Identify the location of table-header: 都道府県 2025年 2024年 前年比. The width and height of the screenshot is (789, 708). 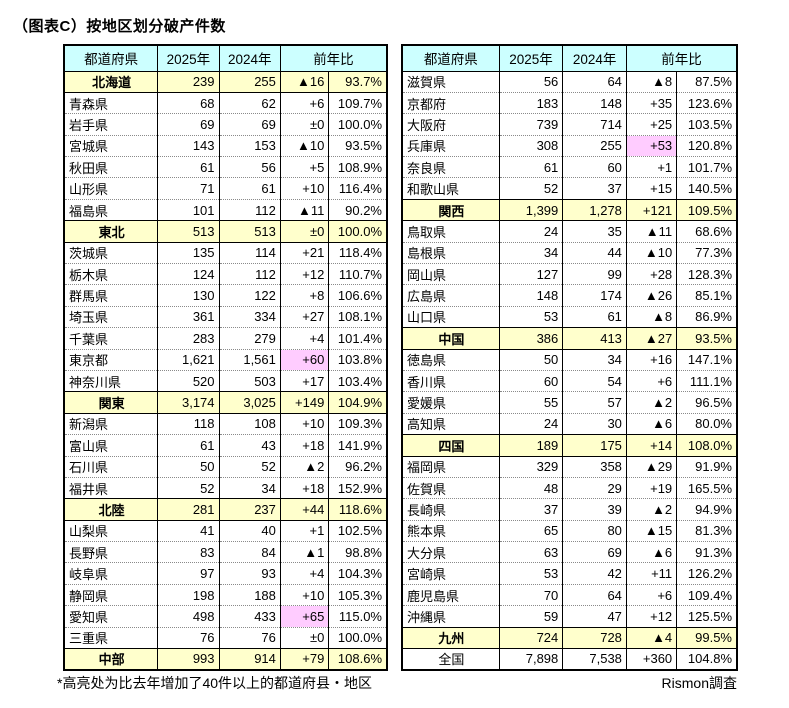
(225, 58).